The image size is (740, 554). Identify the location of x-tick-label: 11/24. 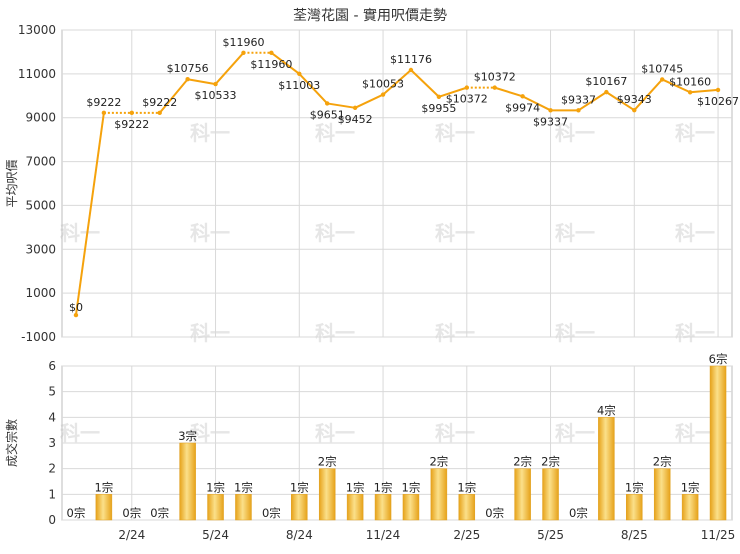
(383, 535).